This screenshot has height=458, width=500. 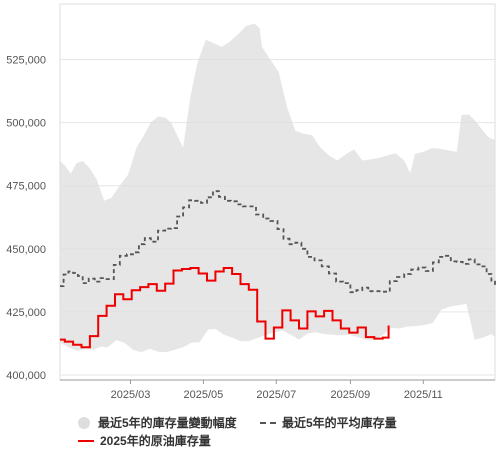 I want to click on legend-label-average: 最近5年的平均庫存量, so click(x=339, y=423).